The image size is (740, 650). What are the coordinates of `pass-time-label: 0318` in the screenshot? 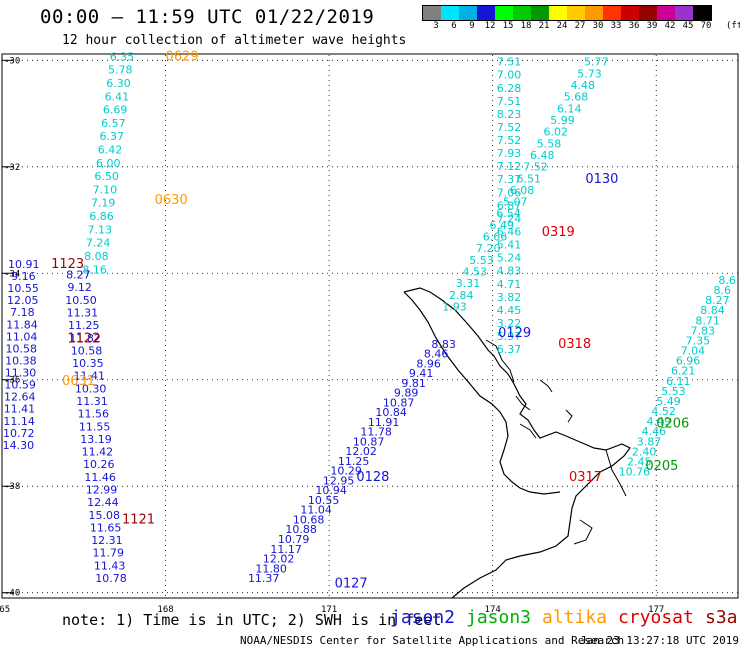 It's located at (574, 344).